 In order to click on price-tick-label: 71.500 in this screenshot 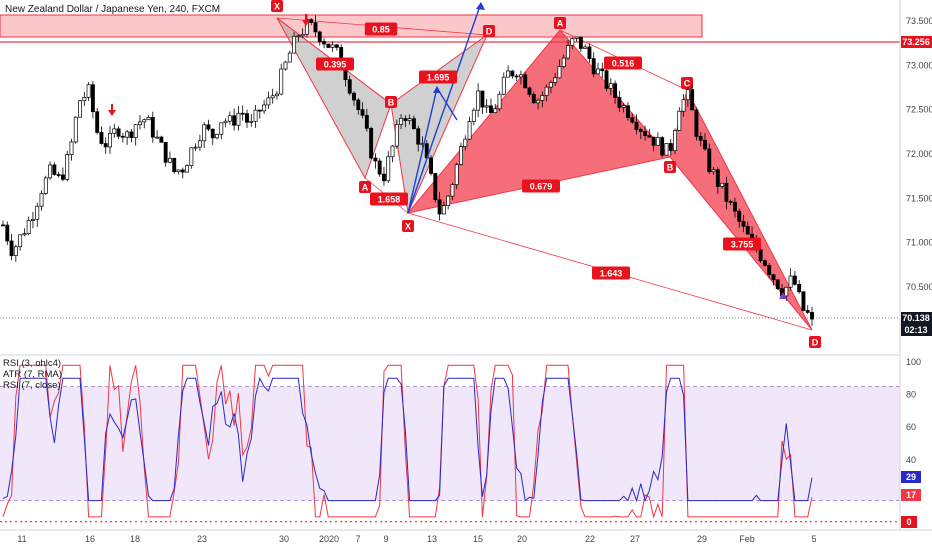, I will do `click(919, 198)`.